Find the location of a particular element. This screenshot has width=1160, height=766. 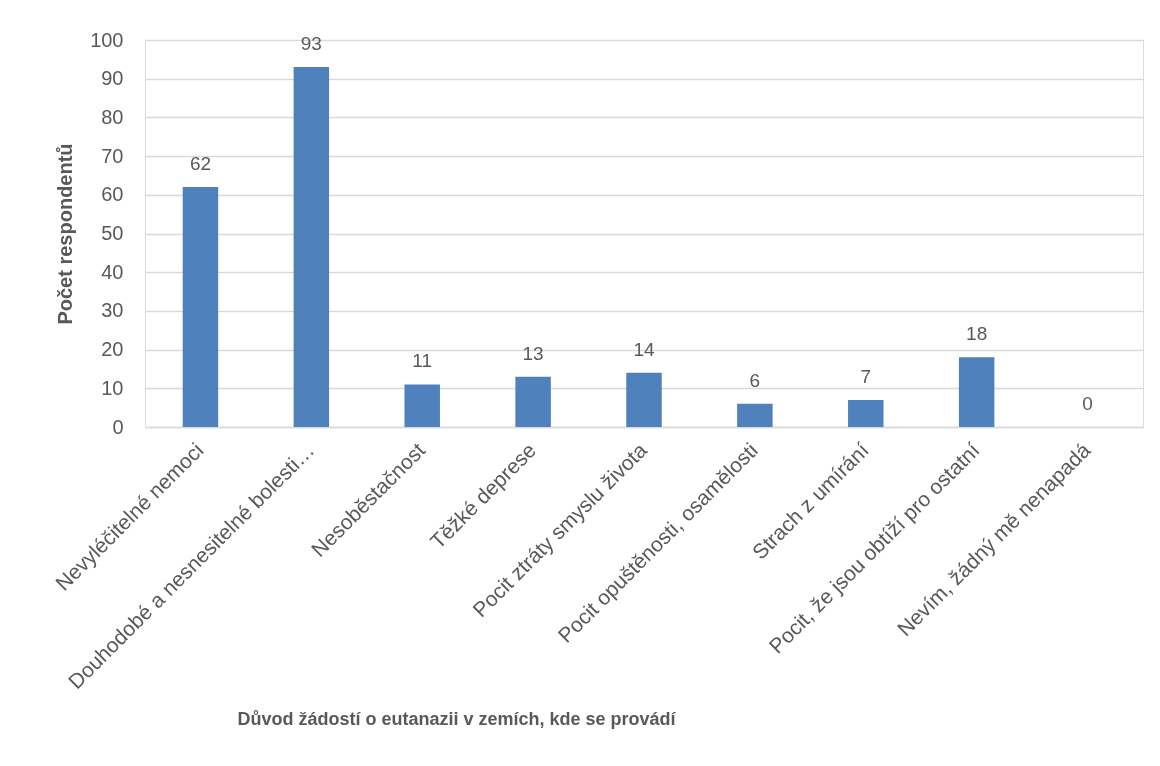

y-tick-label: 100 is located at coordinates (107, 39).